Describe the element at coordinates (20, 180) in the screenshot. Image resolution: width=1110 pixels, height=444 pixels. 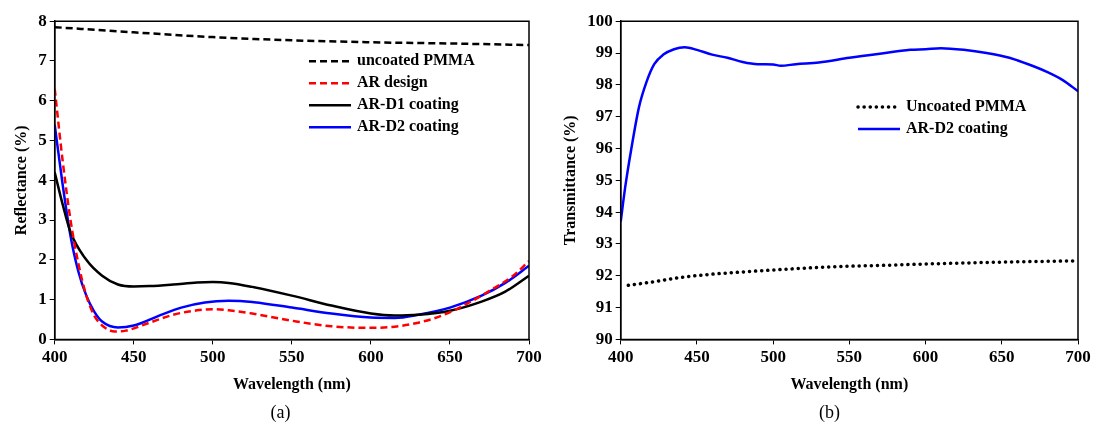
I see `y-axis-title: Reflectance (%)` at that location.